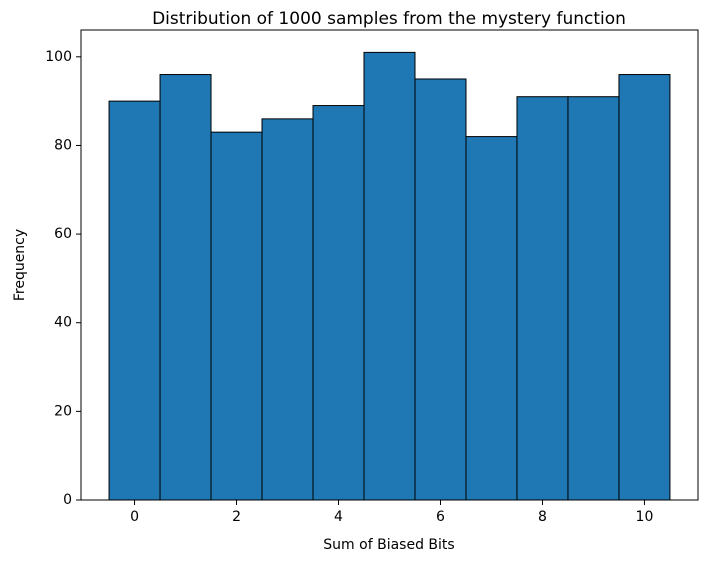 The height and width of the screenshot is (564, 711). What do you see at coordinates (58, 57) in the screenshot?
I see `y-tick-label: 100` at bounding box center [58, 57].